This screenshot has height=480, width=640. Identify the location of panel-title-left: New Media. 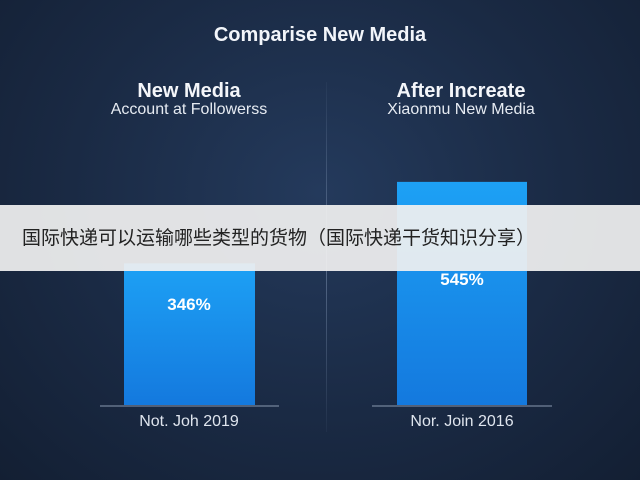
(189, 91).